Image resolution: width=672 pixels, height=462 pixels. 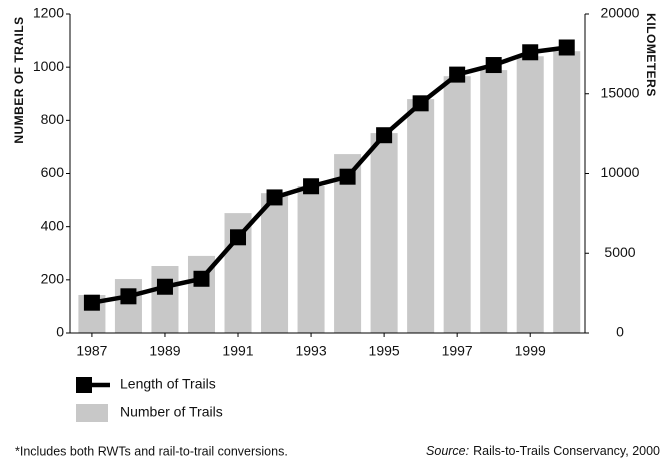 I want to click on y2-tick-label: 5000, so click(x=619, y=252).